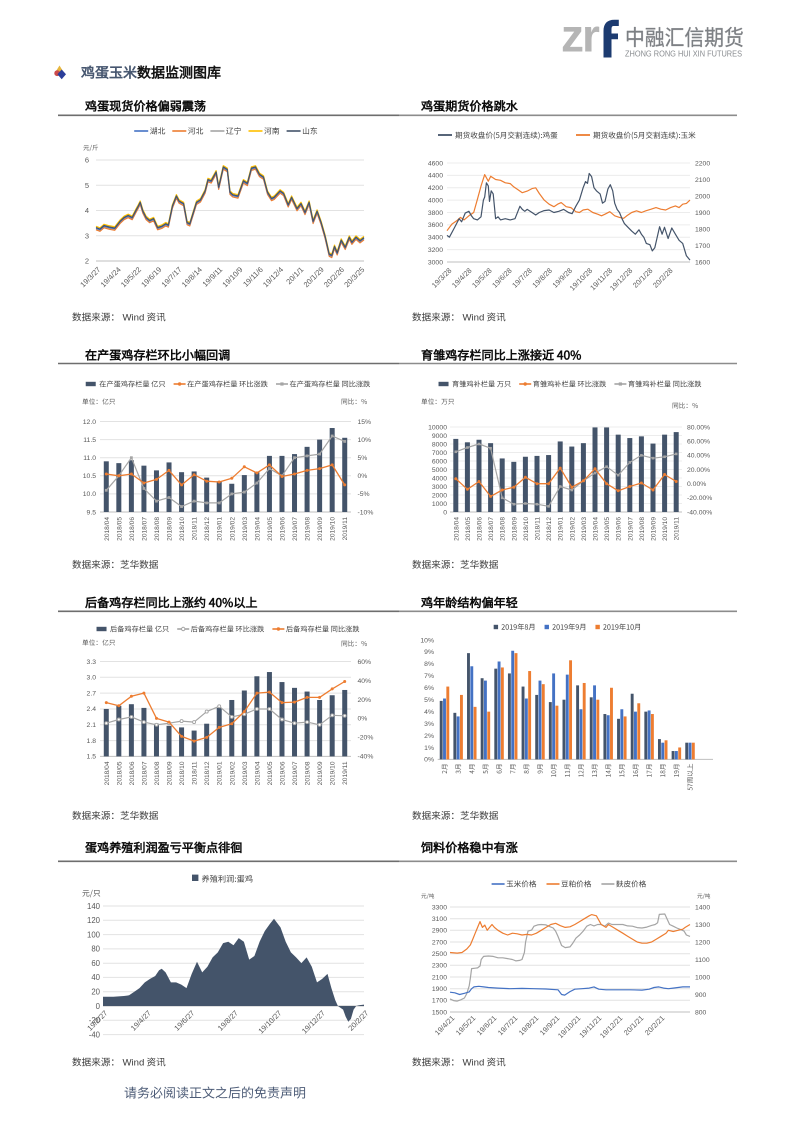 Image resolution: width=793 pixels, height=1122 pixels. Describe the element at coordinates (514, 529) in the screenshot. I see `svg-text: 2018/09` at that location.